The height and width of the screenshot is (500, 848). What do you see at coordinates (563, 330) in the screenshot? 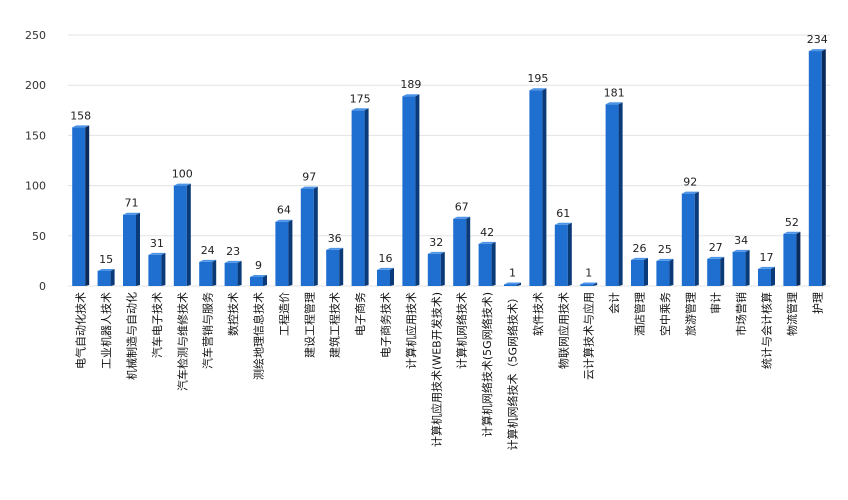
I see `x-tick-label: 物联网应用技术` at bounding box center [563, 330].